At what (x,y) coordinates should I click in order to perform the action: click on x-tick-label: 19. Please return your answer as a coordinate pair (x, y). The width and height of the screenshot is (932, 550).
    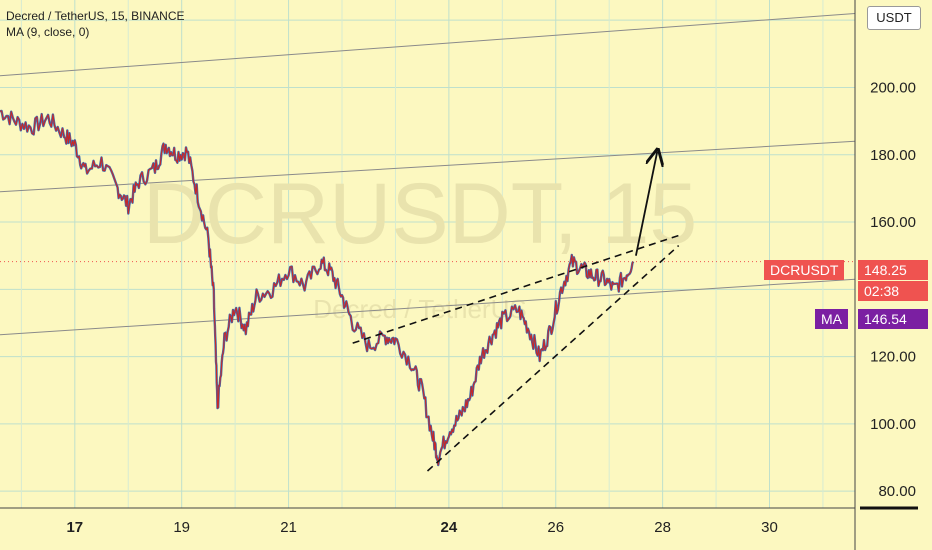
    Looking at the image, I should click on (181, 527).